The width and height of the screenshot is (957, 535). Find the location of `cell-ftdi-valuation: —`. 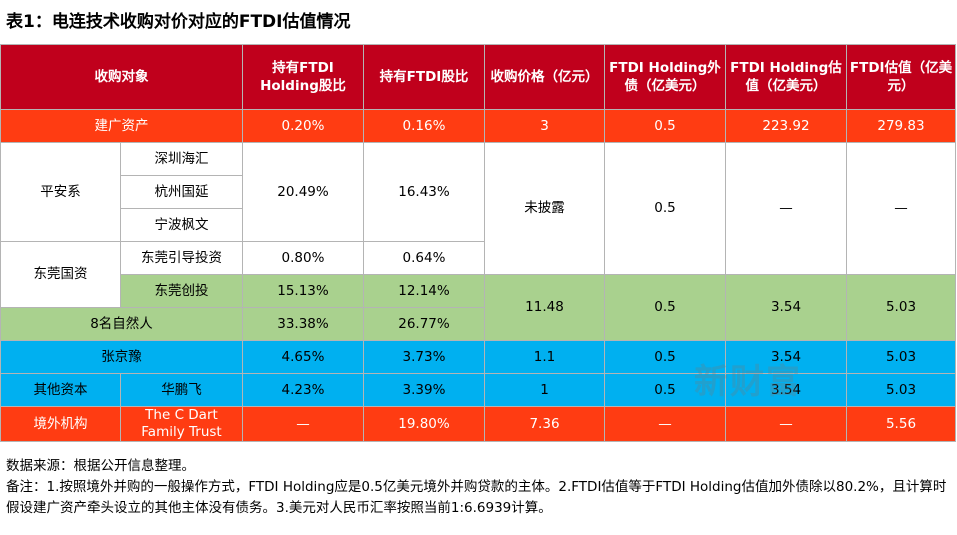

cell-ftdi-valuation: — is located at coordinates (901, 208).